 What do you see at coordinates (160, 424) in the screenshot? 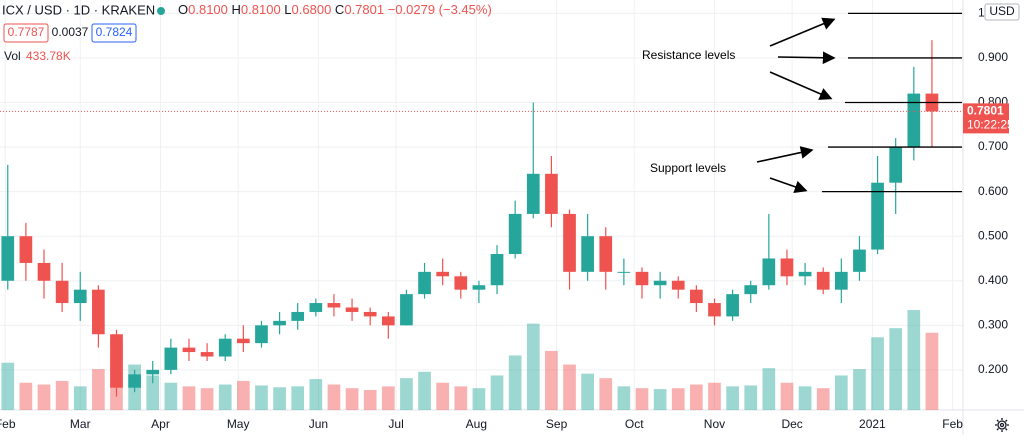
I see `x-tick-label: Apr` at bounding box center [160, 424].